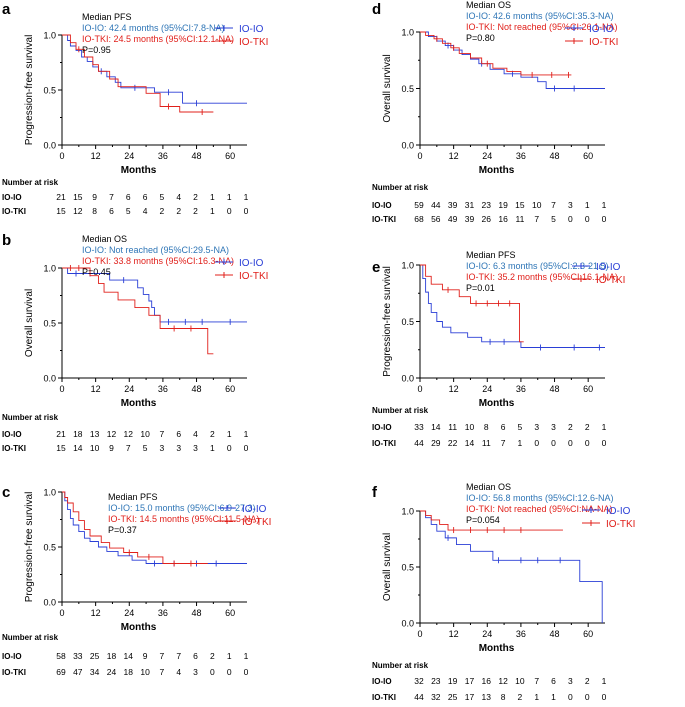 Image resolution: width=685 pixels, height=707 pixels. I want to click on risk-count-io-io: 15, so click(78, 197).